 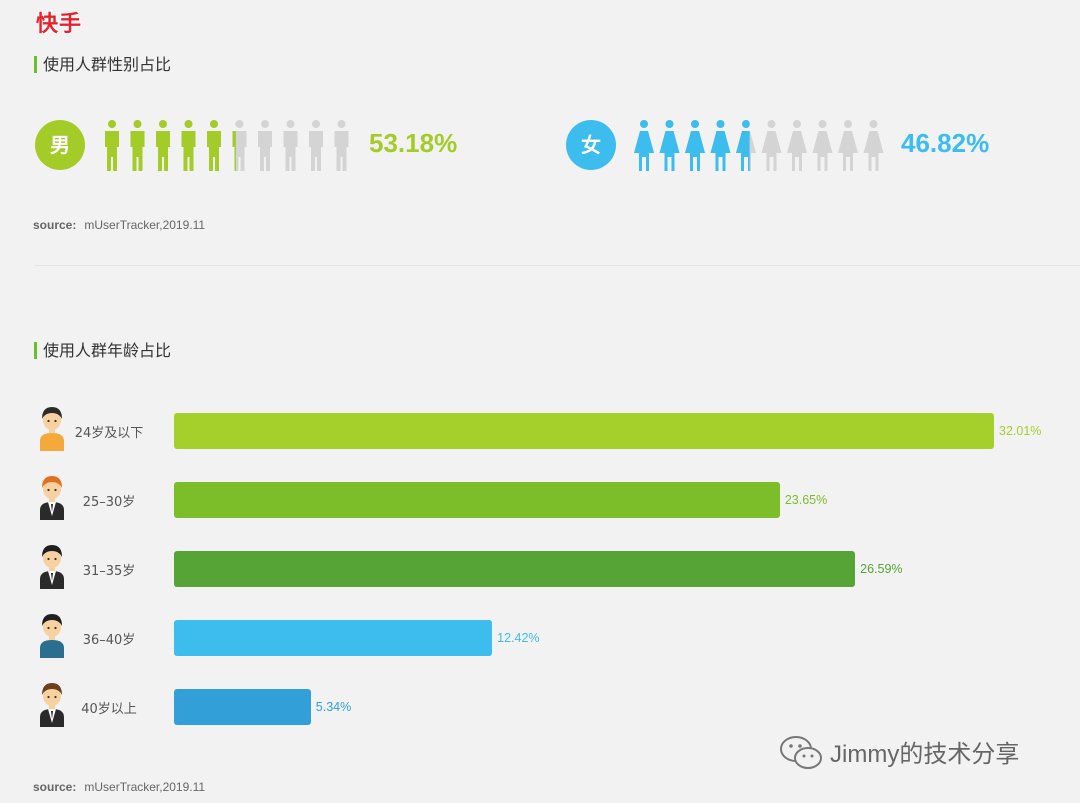 What do you see at coordinates (557, 265) in the screenshot?
I see `section-divider` at bounding box center [557, 265].